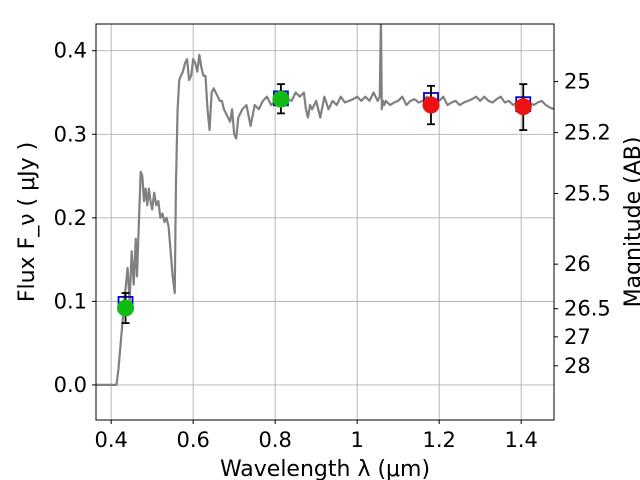  What do you see at coordinates (192, 440) in the screenshot?
I see `x-tick-label: 0.6` at bounding box center [192, 440].